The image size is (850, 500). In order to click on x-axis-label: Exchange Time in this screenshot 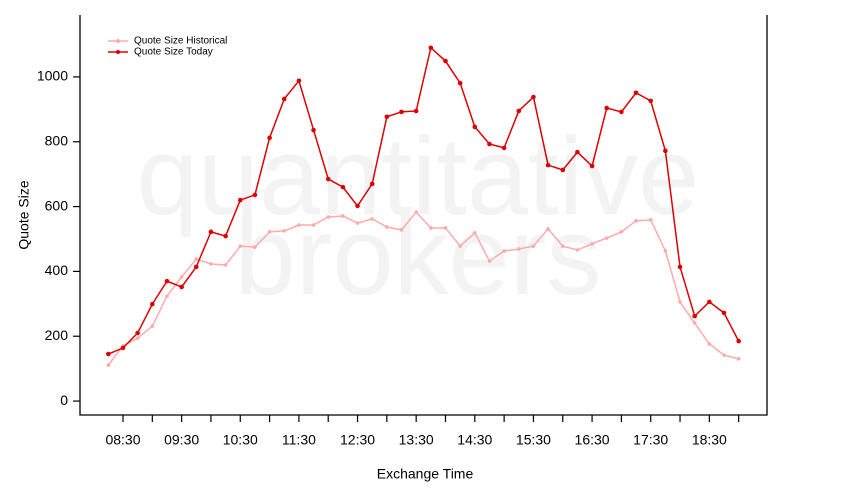, I will do `click(425, 474)`.